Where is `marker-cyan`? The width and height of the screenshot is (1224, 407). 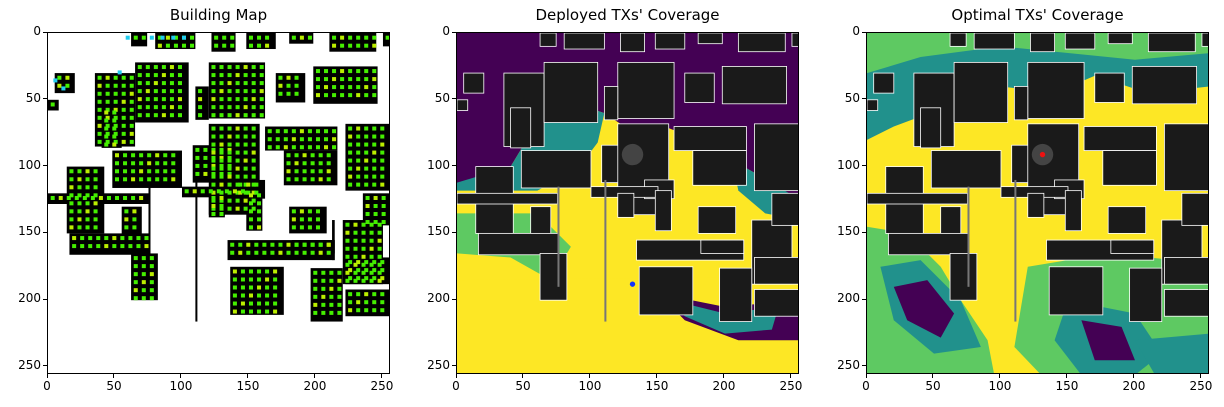 marker-cyan is located at coordinates (151, 37).